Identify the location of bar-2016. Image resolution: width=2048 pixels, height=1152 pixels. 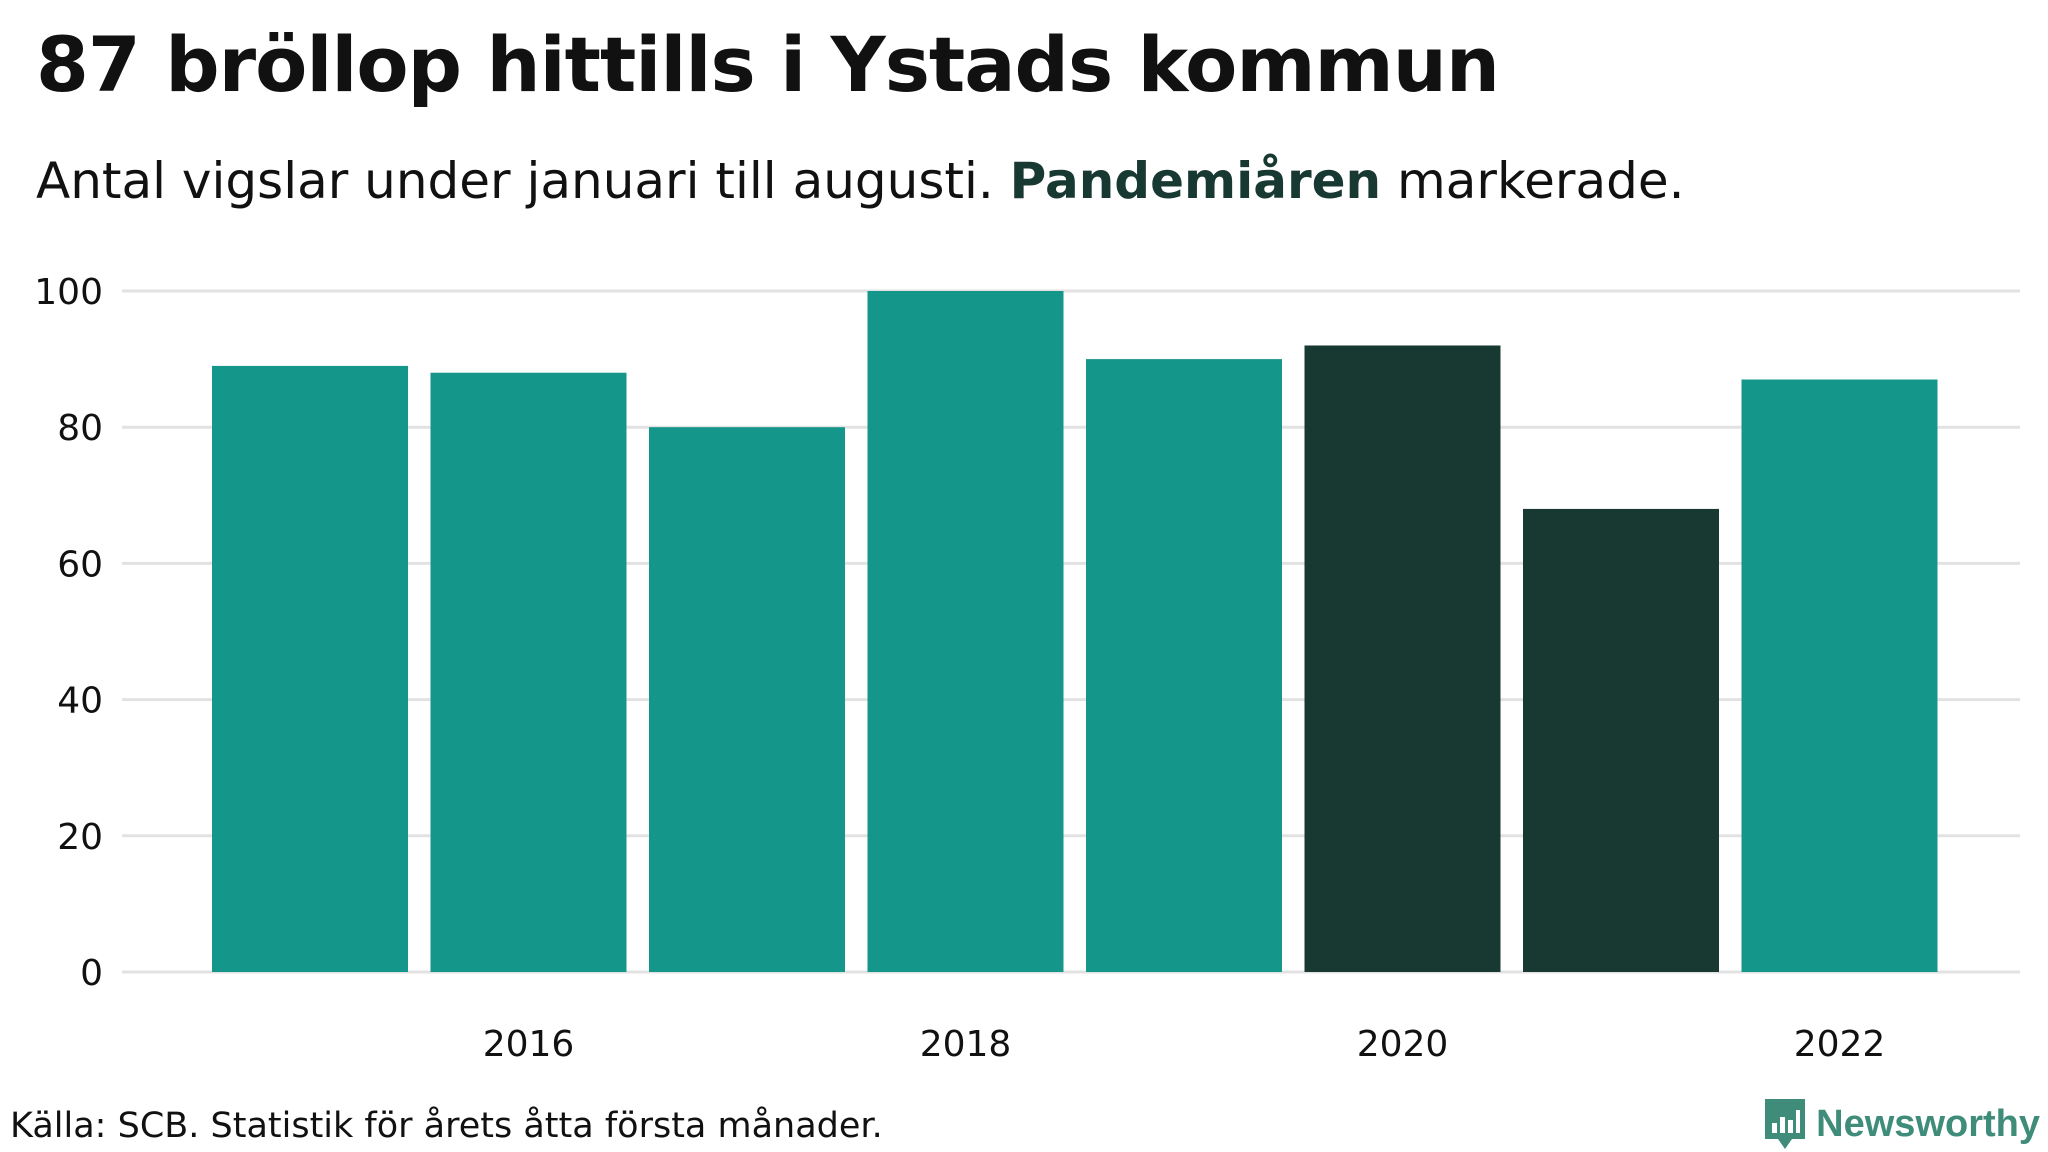
(528, 672).